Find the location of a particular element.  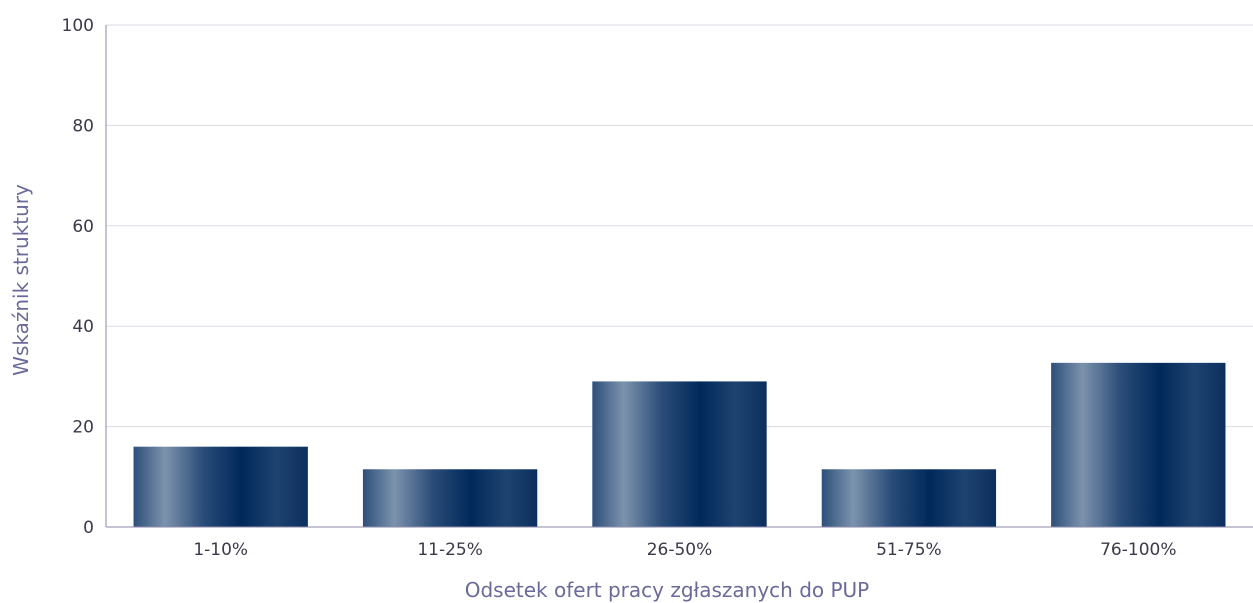

bar-1-10% is located at coordinates (220, 486).